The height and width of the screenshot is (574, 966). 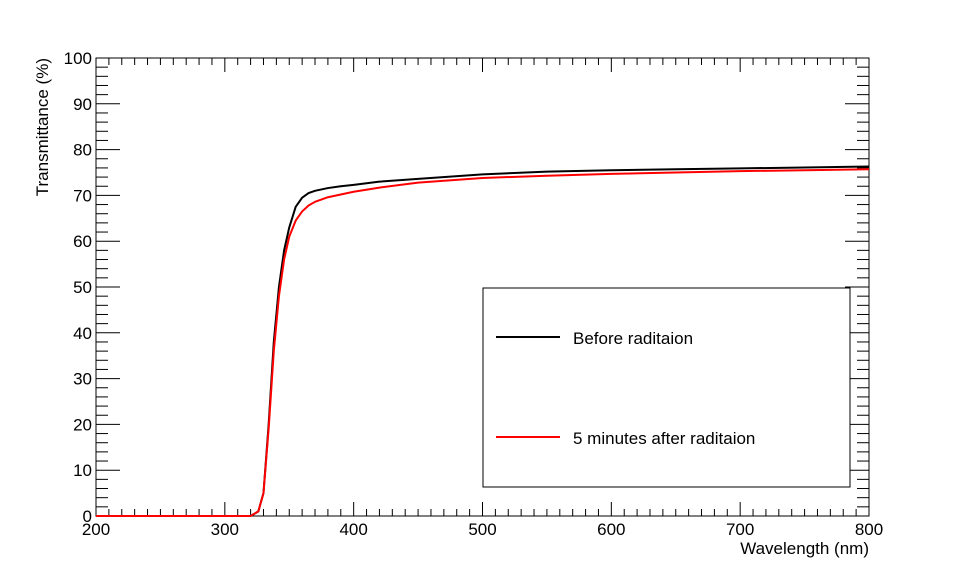 What do you see at coordinates (353, 529) in the screenshot?
I see `x-tick-label: 400` at bounding box center [353, 529].